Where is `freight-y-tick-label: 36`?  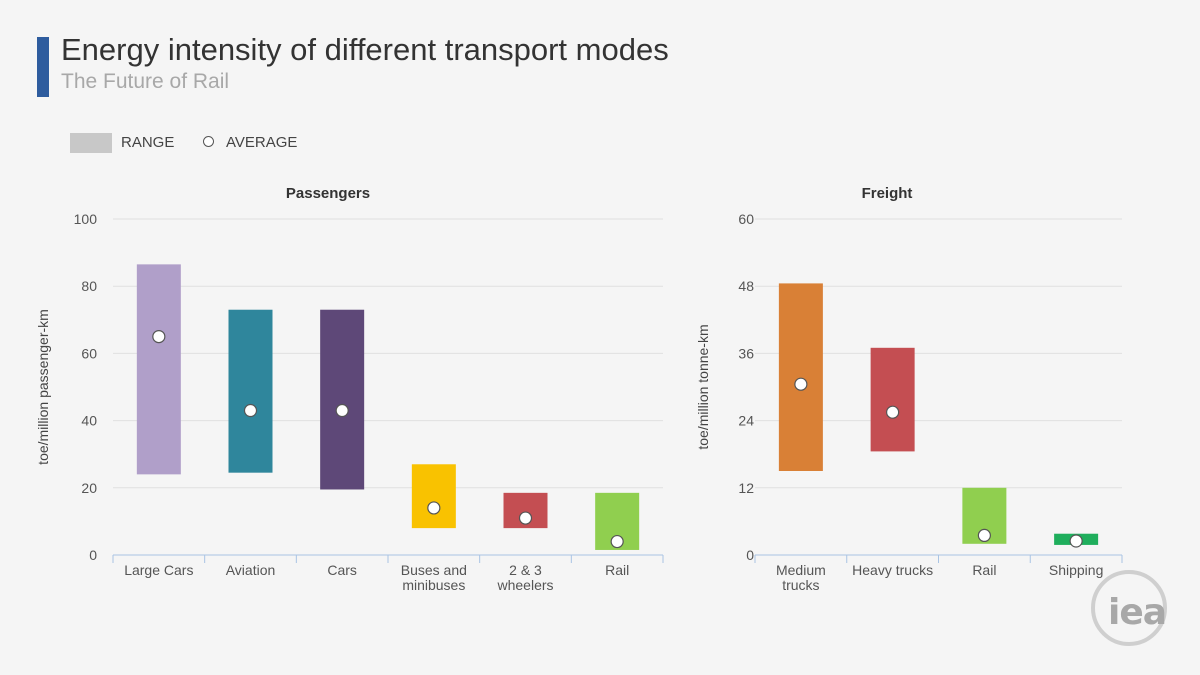
freight-y-tick-label: 36 is located at coordinates (746, 353).